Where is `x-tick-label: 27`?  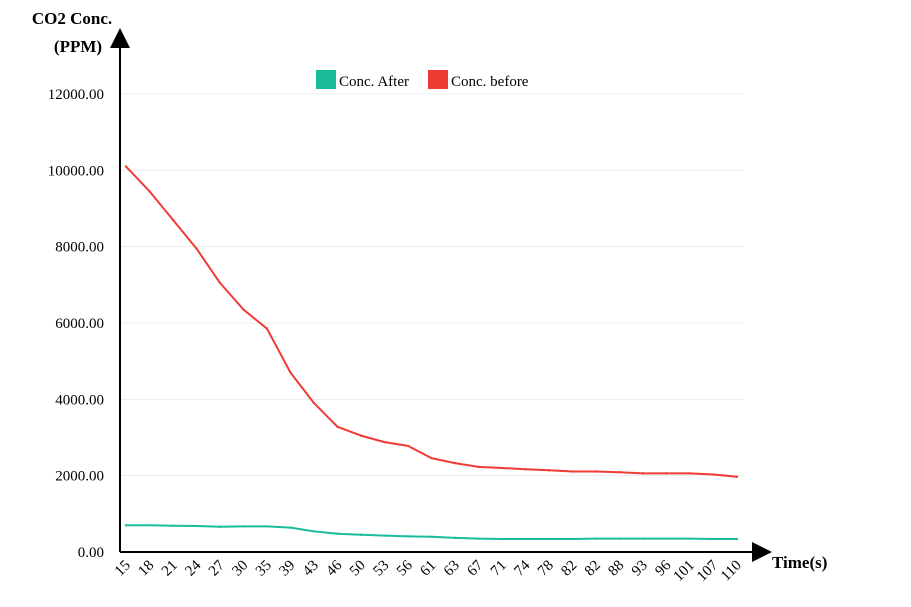
x-tick-label: 27 is located at coordinates (217, 568).